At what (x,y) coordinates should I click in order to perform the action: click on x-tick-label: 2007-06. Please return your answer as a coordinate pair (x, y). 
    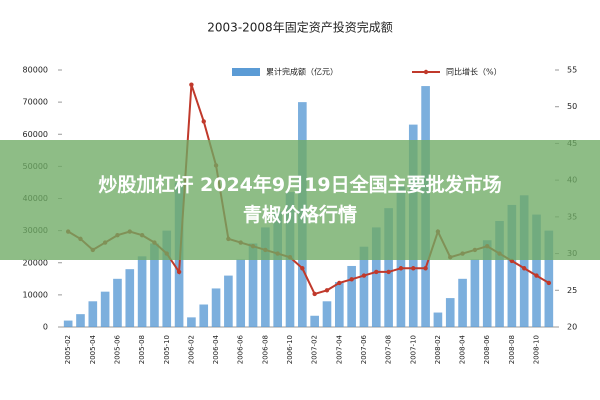
    Looking at the image, I should click on (364, 349).